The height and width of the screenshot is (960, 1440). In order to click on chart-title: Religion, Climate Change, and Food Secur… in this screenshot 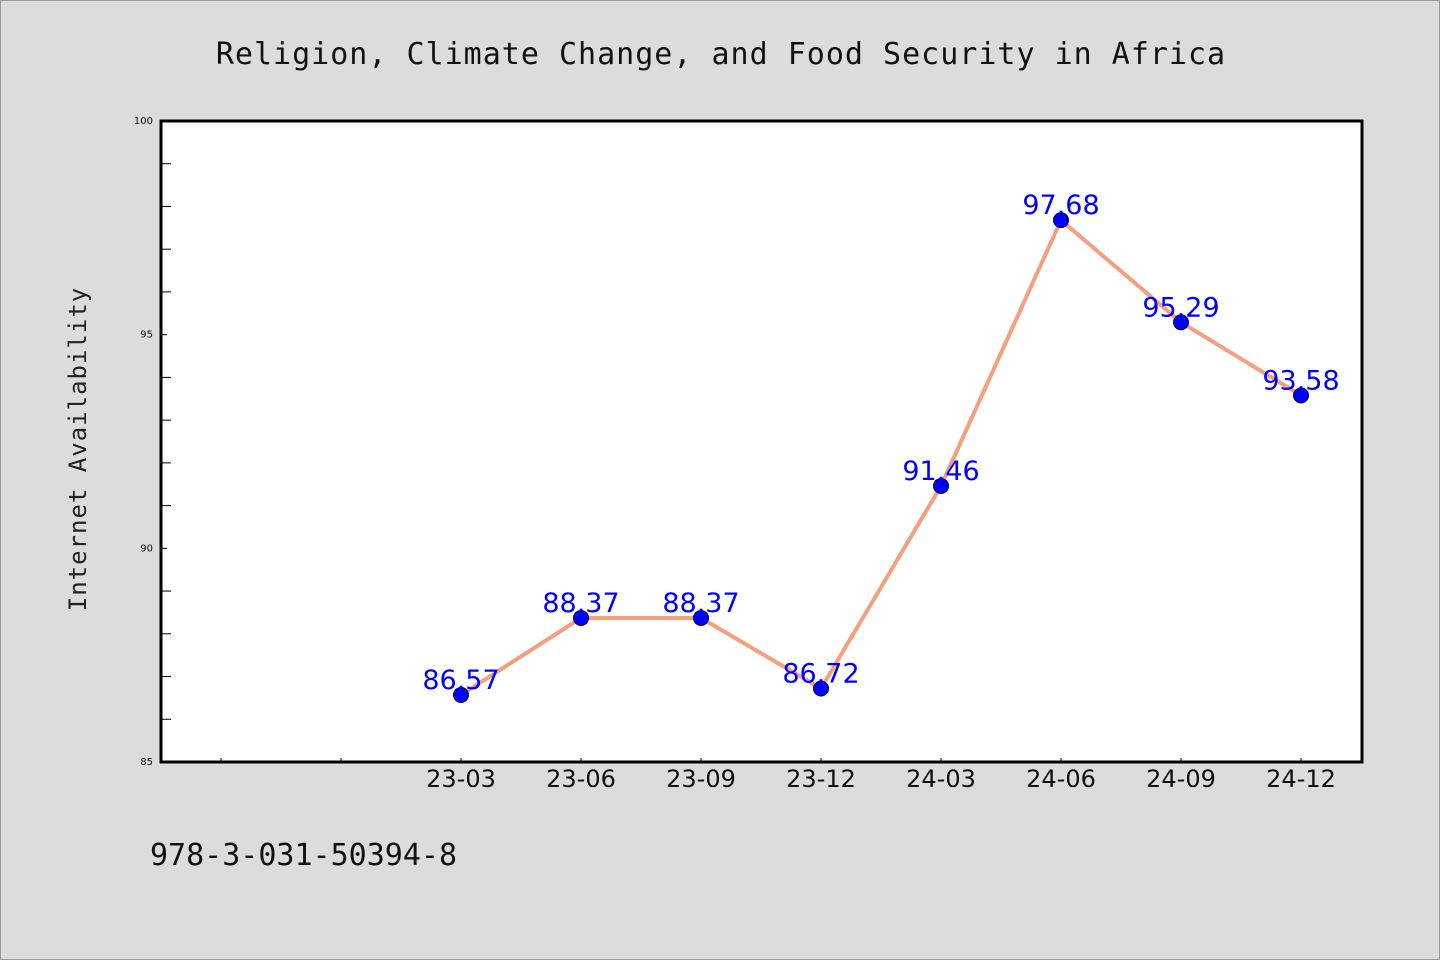, I will do `click(721, 54)`.